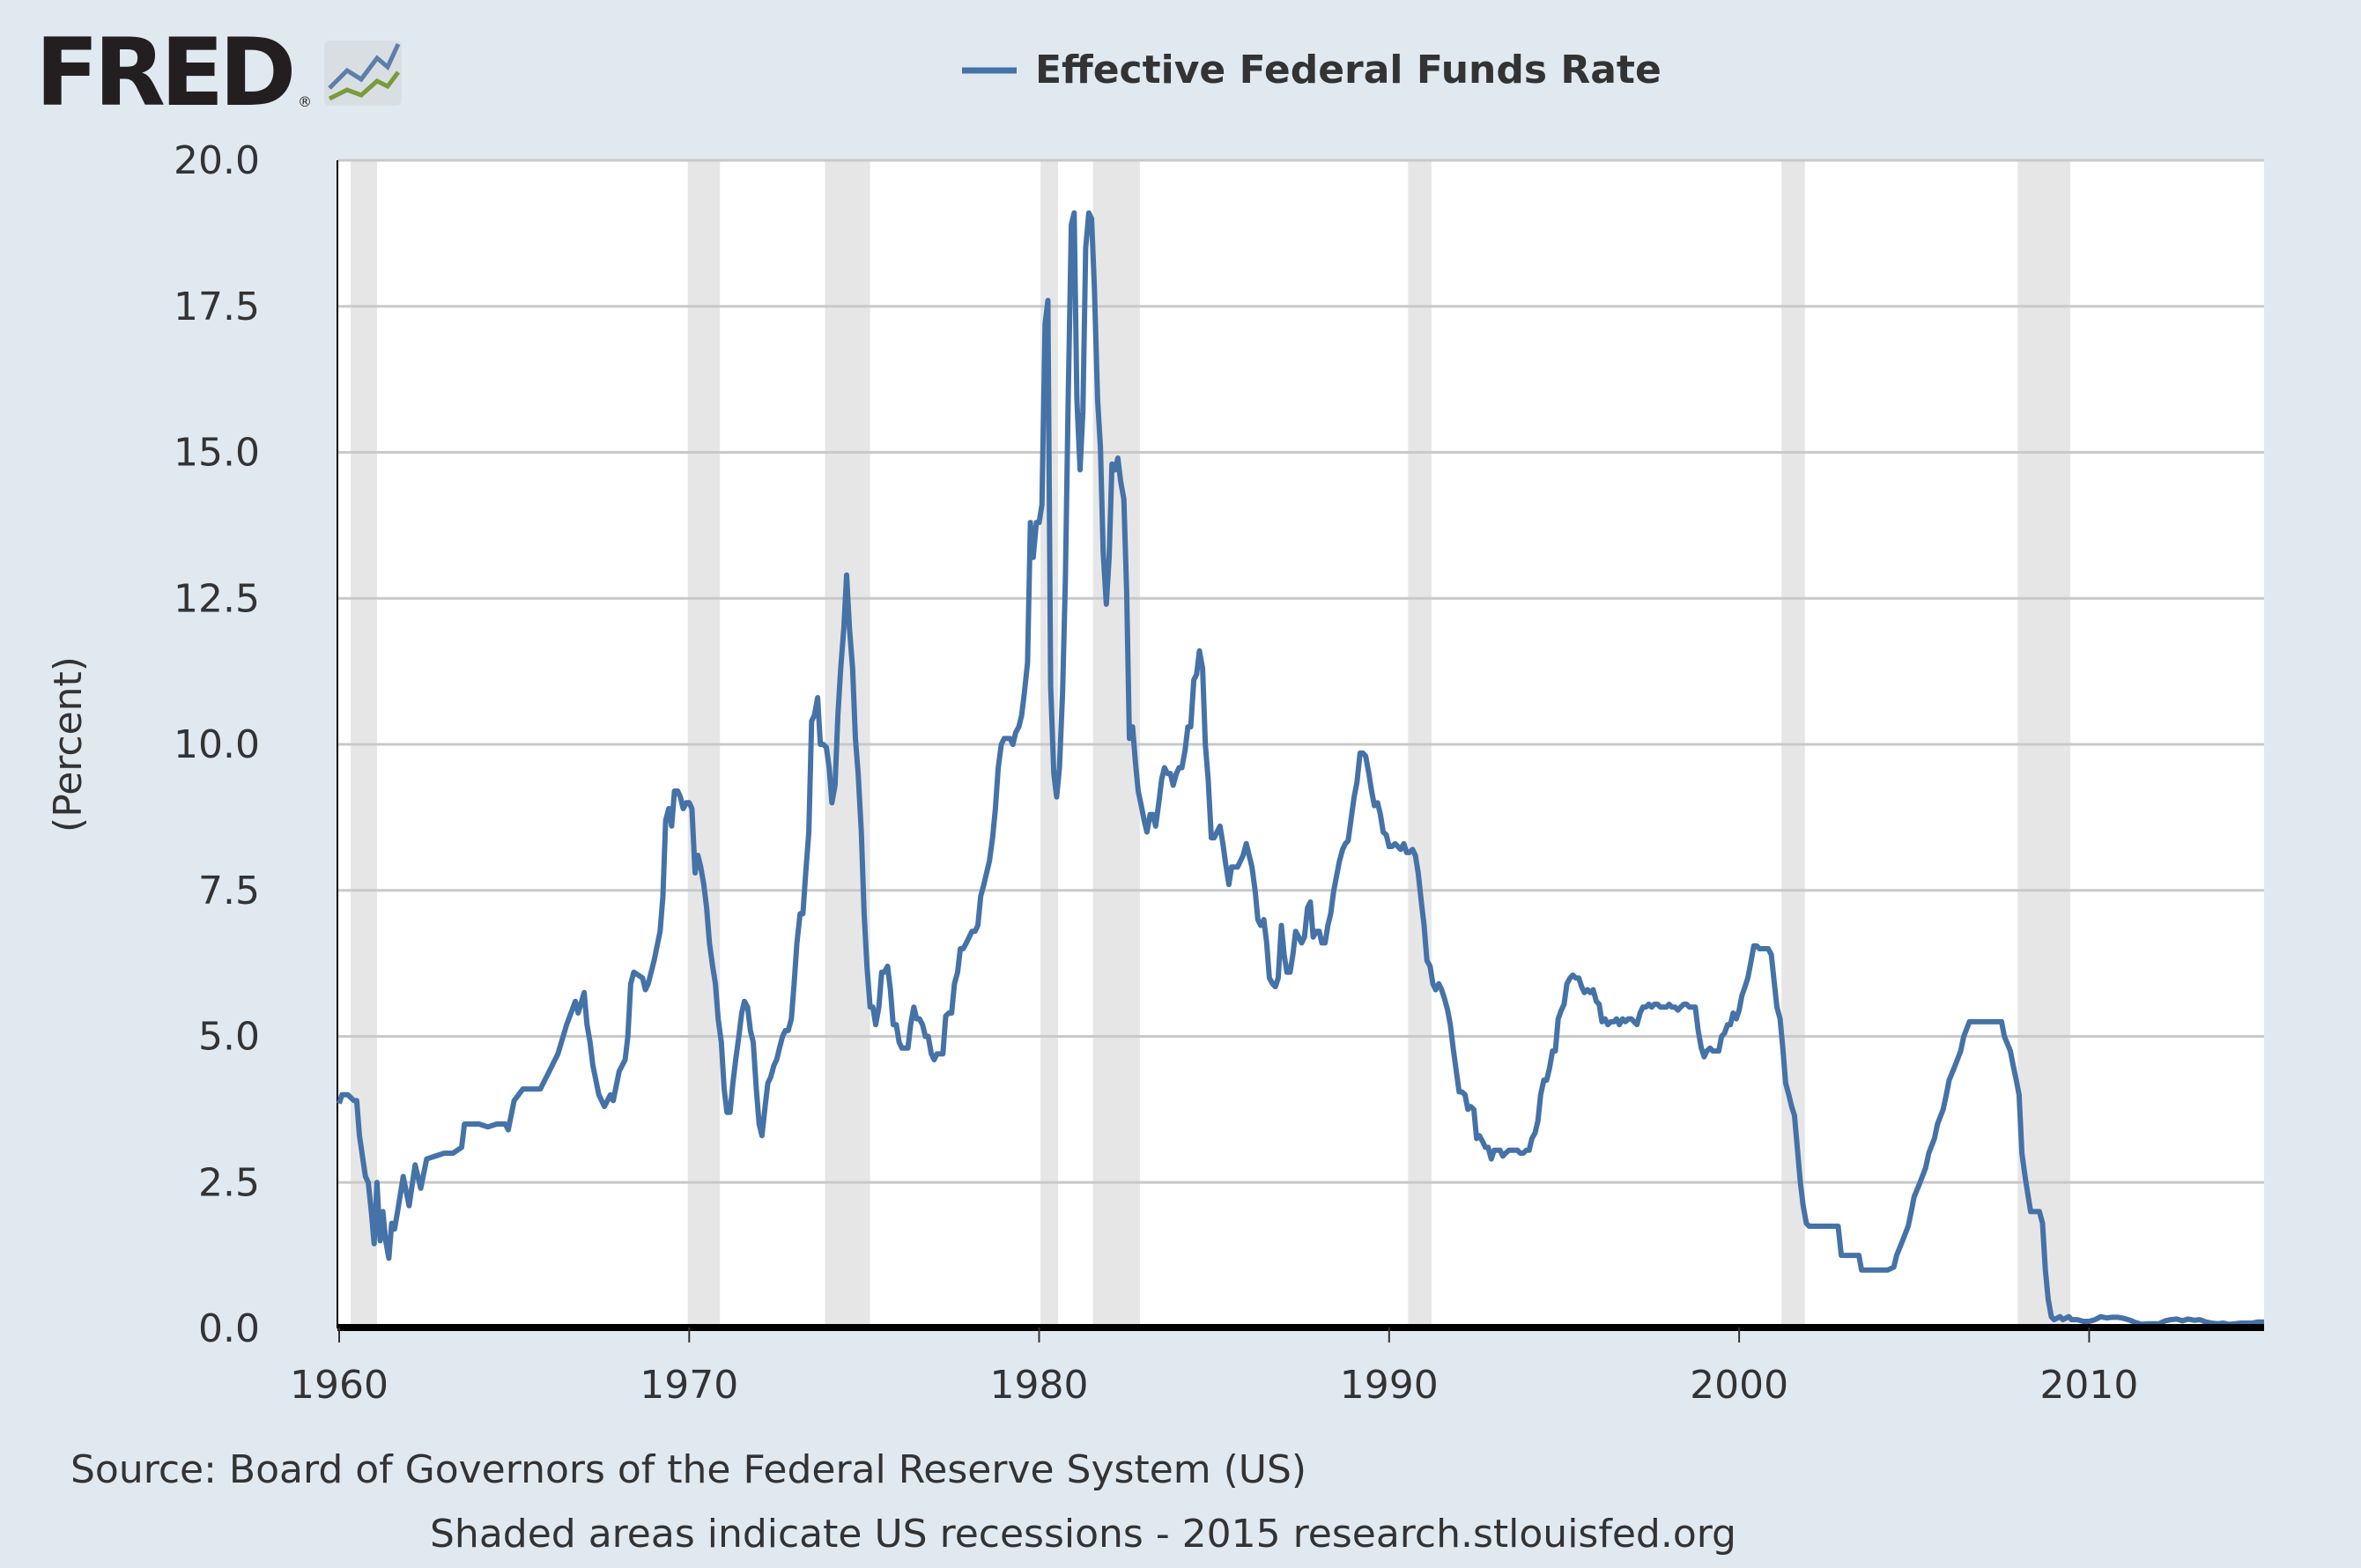 This screenshot has height=1568, width=2361. What do you see at coordinates (217, 307) in the screenshot?
I see `y-tick-label: 17.5` at bounding box center [217, 307].